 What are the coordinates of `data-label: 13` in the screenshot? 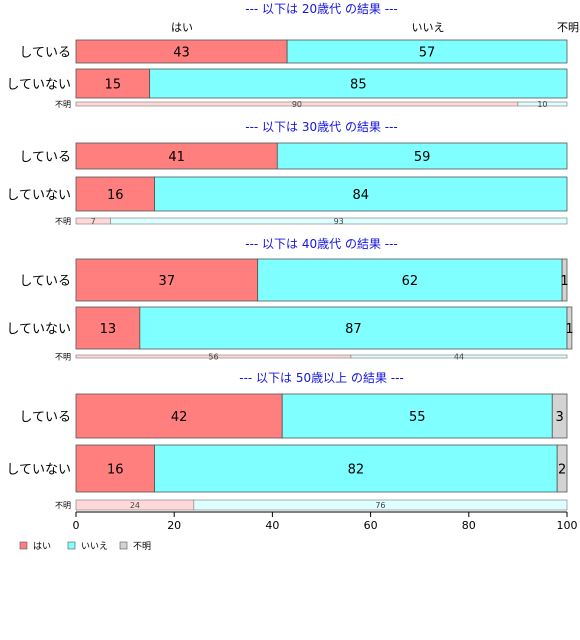 It's located at (108, 329).